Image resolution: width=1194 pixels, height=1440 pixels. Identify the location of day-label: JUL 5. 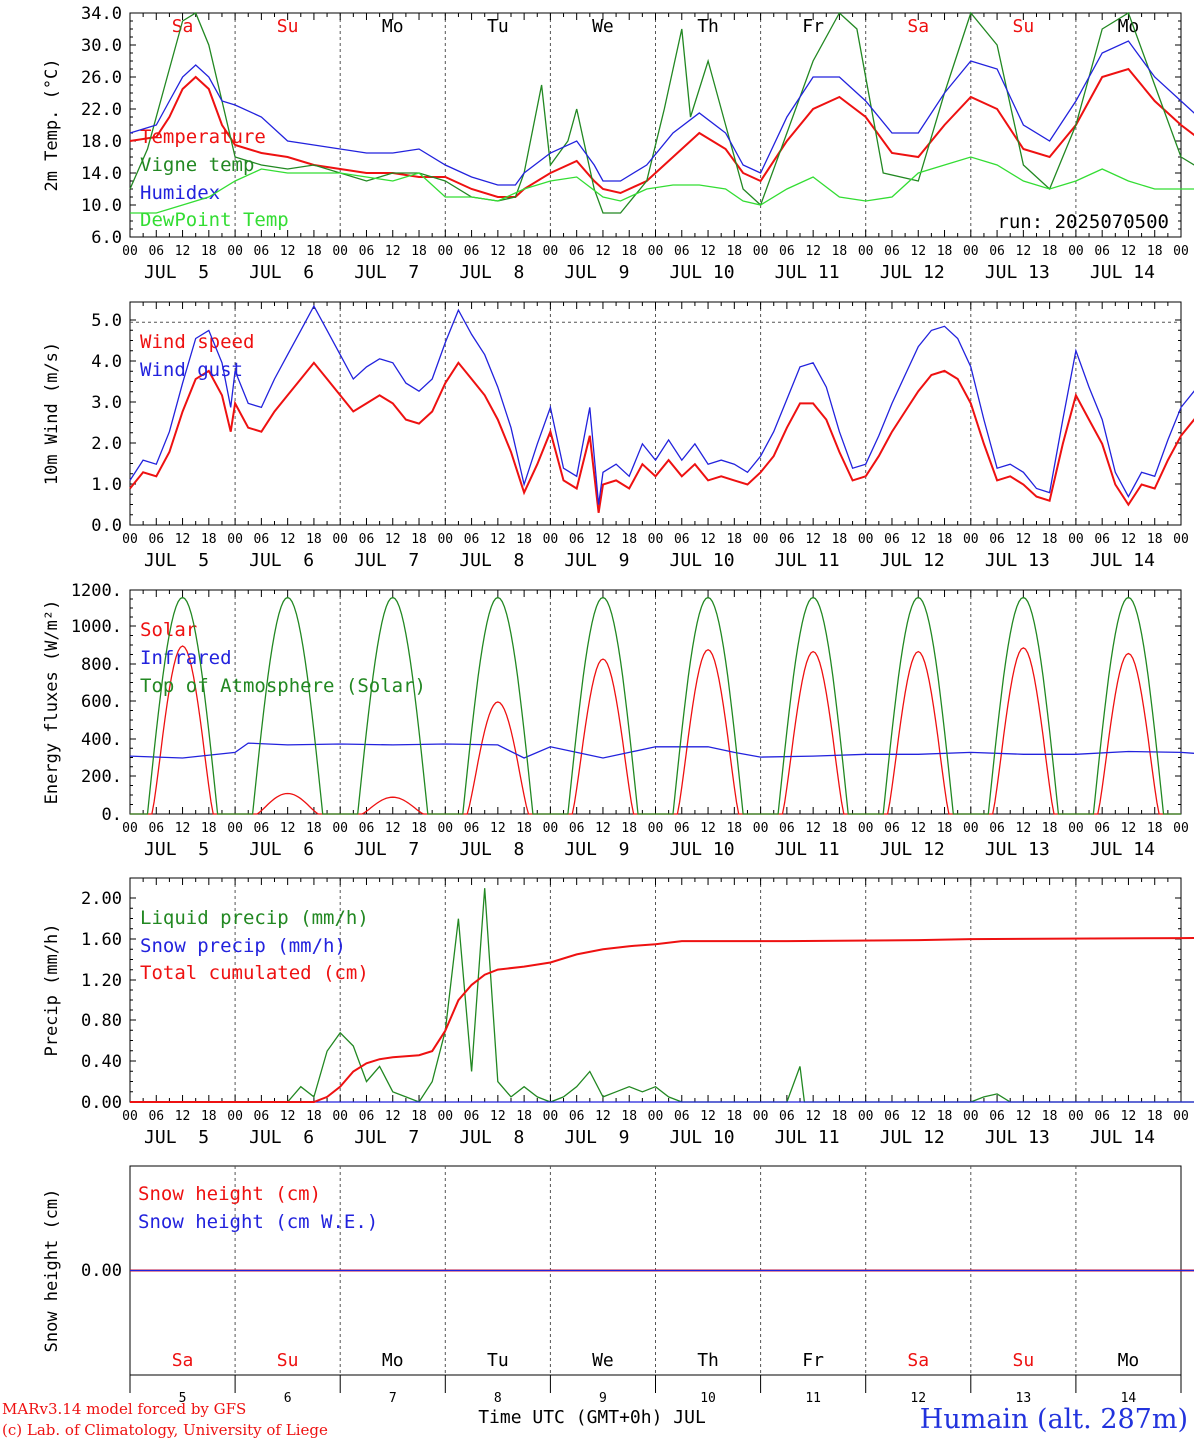
(176, 1137).